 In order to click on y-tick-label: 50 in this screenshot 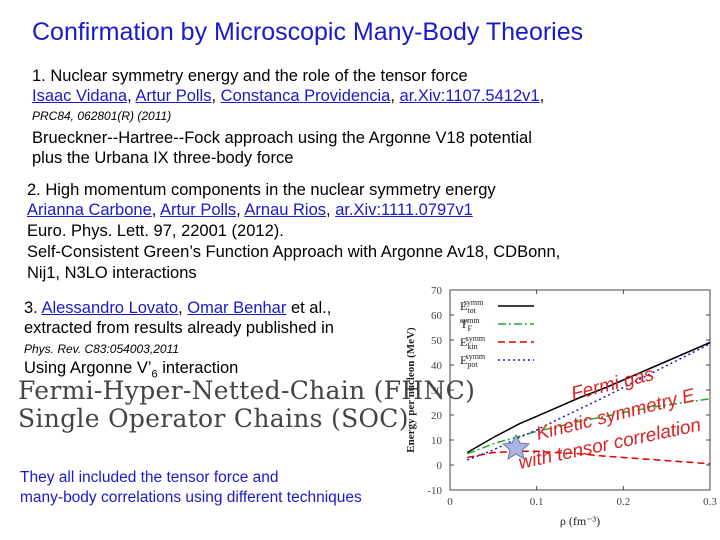, I will do `click(437, 341)`.